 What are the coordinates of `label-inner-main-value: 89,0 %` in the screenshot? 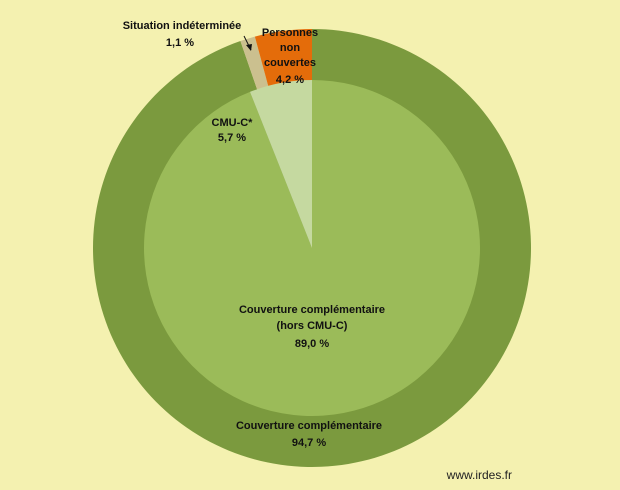 It's located at (312, 344).